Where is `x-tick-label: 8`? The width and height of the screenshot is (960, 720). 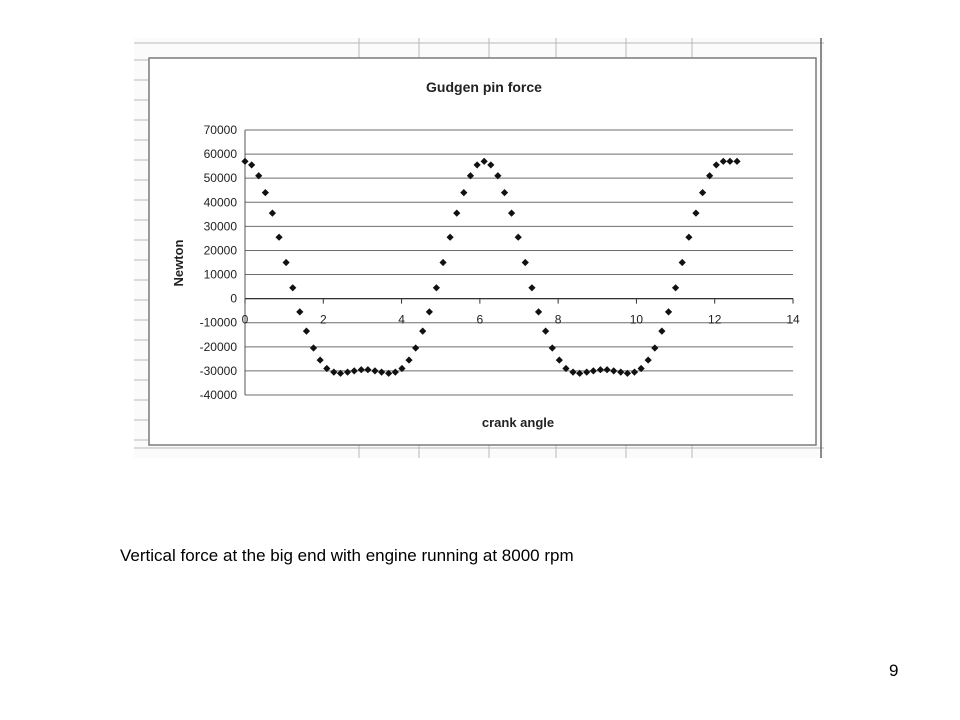 x-tick-label: 8 is located at coordinates (558, 320).